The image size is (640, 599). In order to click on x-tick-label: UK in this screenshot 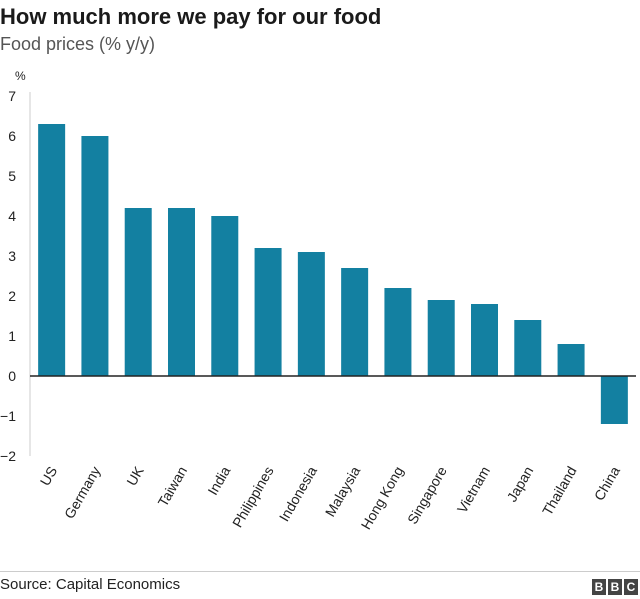, I will do `click(135, 475)`.